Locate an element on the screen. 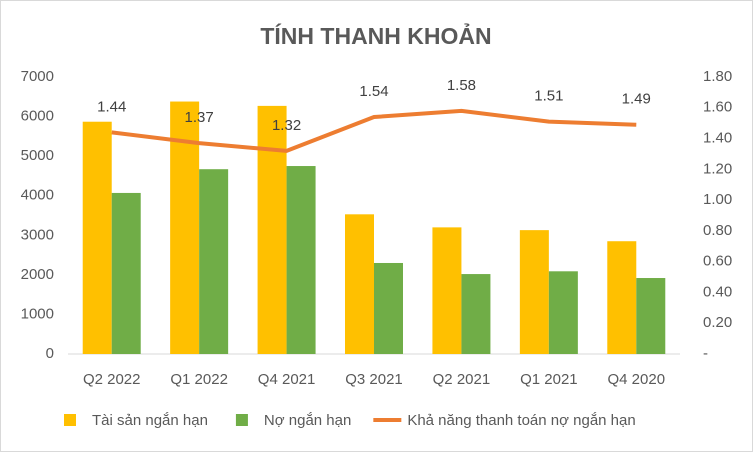 This screenshot has height=452, width=753. y-tick-label: 5000 is located at coordinates (37, 155).